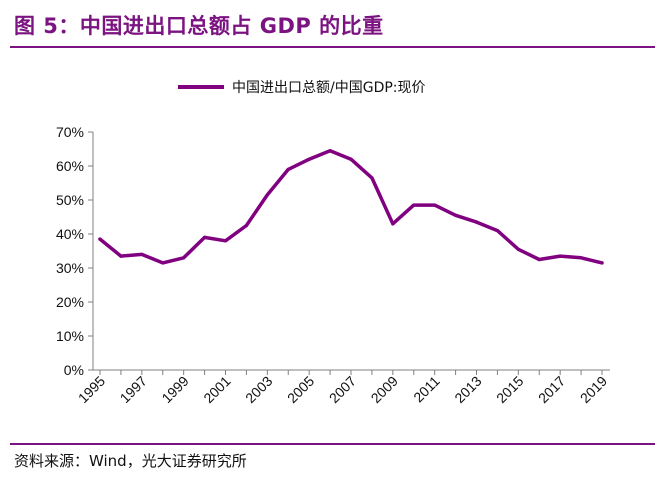  Describe the element at coordinates (300, 389) in the screenshot. I see `x-tick-label: 2005` at that location.